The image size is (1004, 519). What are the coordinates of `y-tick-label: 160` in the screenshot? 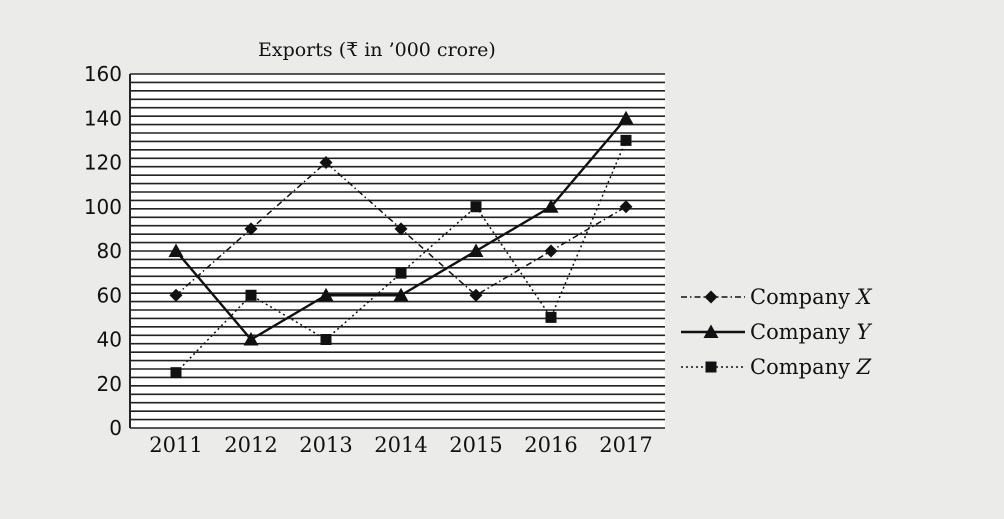 It's located at (103, 74).